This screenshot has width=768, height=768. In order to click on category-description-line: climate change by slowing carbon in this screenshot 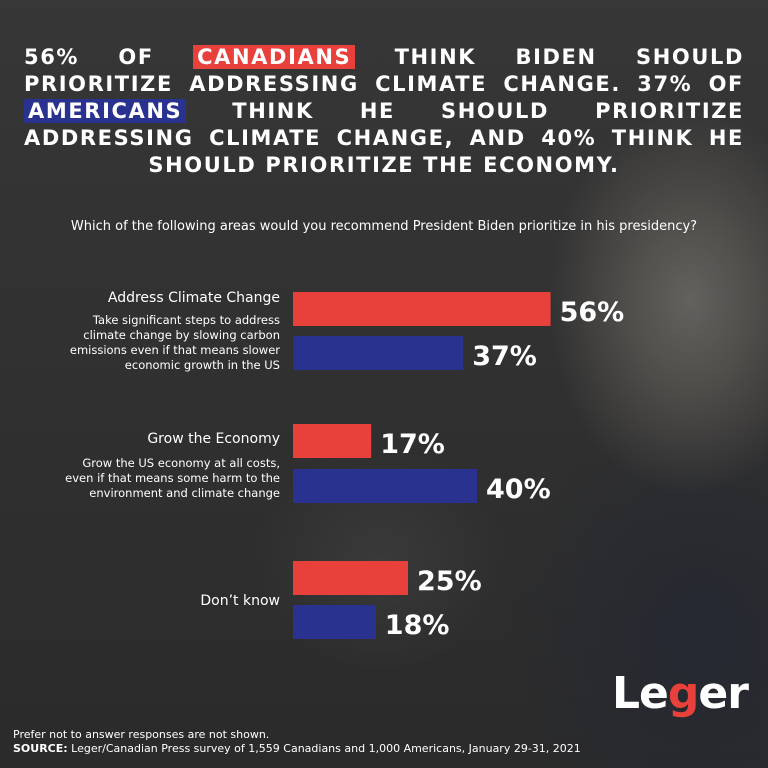, I will do `click(181, 335)`.